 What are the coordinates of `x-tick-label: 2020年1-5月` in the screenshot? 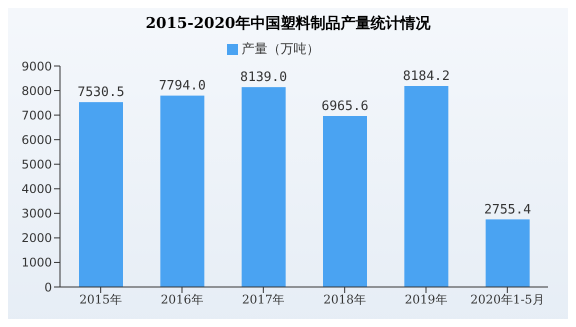 It's located at (507, 299).